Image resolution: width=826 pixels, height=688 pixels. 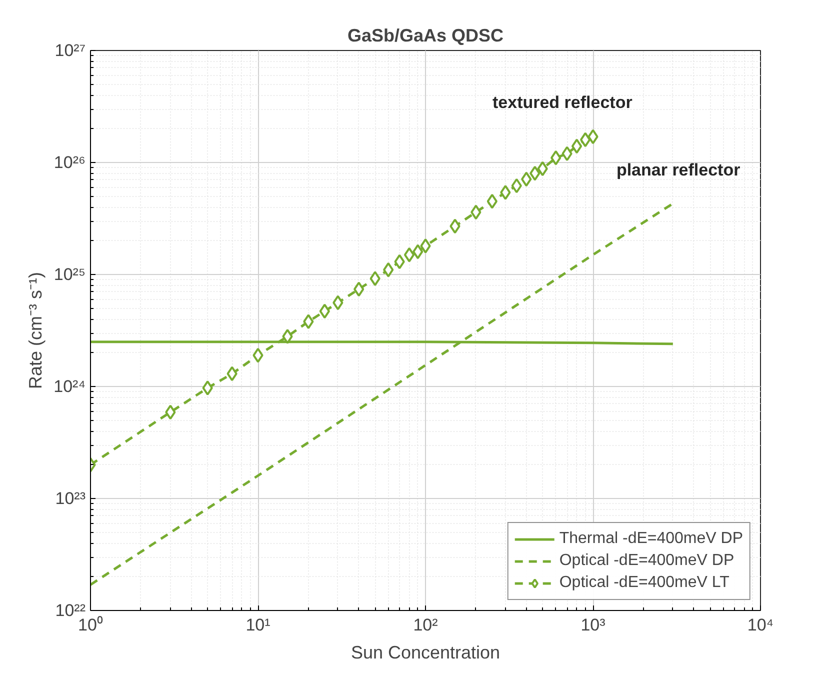 I want to click on y-tick-label: 10²⁵, so click(x=70, y=274).